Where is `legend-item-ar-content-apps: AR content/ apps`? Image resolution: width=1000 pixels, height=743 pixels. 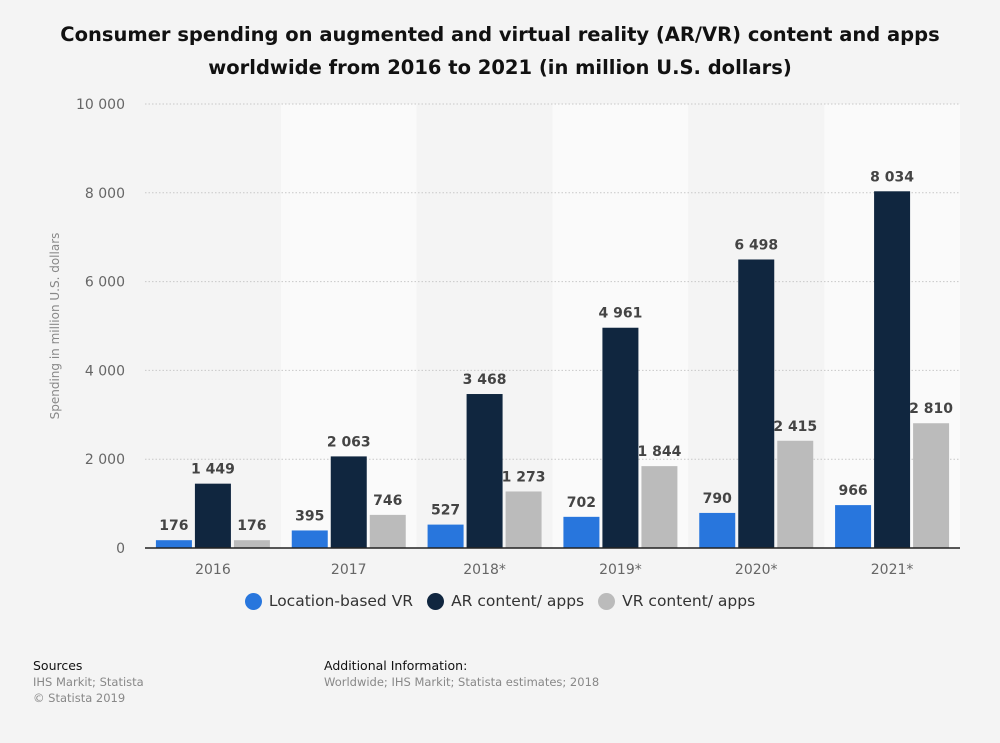
legend-item-ar-content-apps: AR content/ apps is located at coordinates (505, 601).